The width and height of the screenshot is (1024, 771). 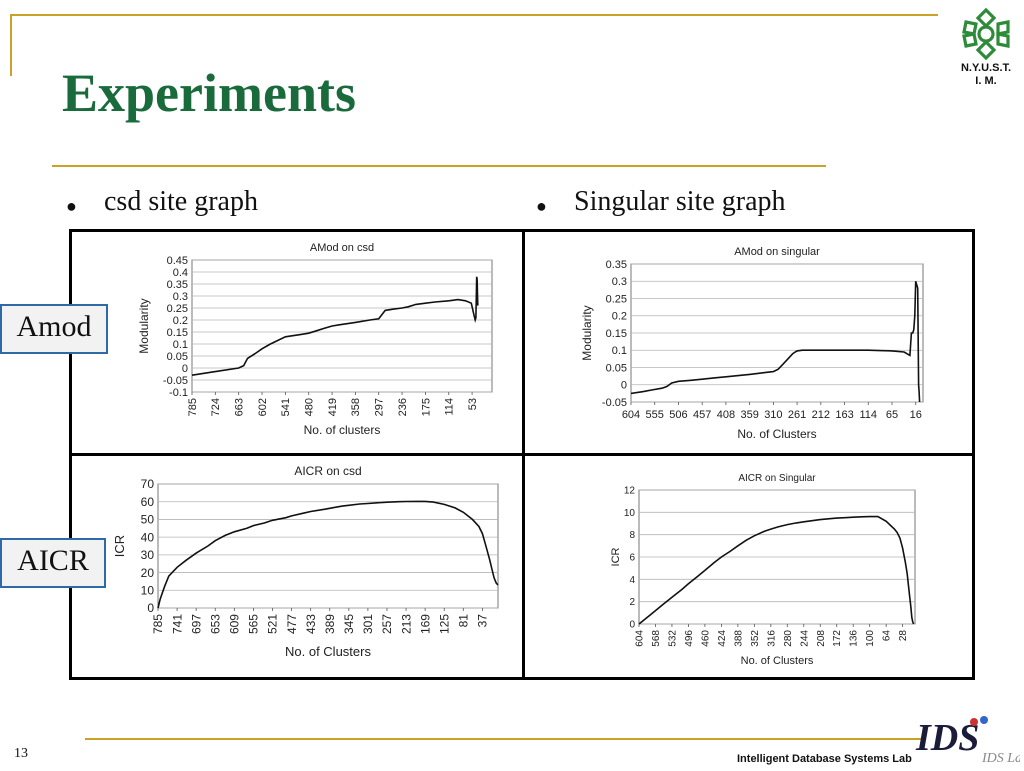 What do you see at coordinates (310, 407) in the screenshot?
I see `x-tick-label: 480` at bounding box center [310, 407].